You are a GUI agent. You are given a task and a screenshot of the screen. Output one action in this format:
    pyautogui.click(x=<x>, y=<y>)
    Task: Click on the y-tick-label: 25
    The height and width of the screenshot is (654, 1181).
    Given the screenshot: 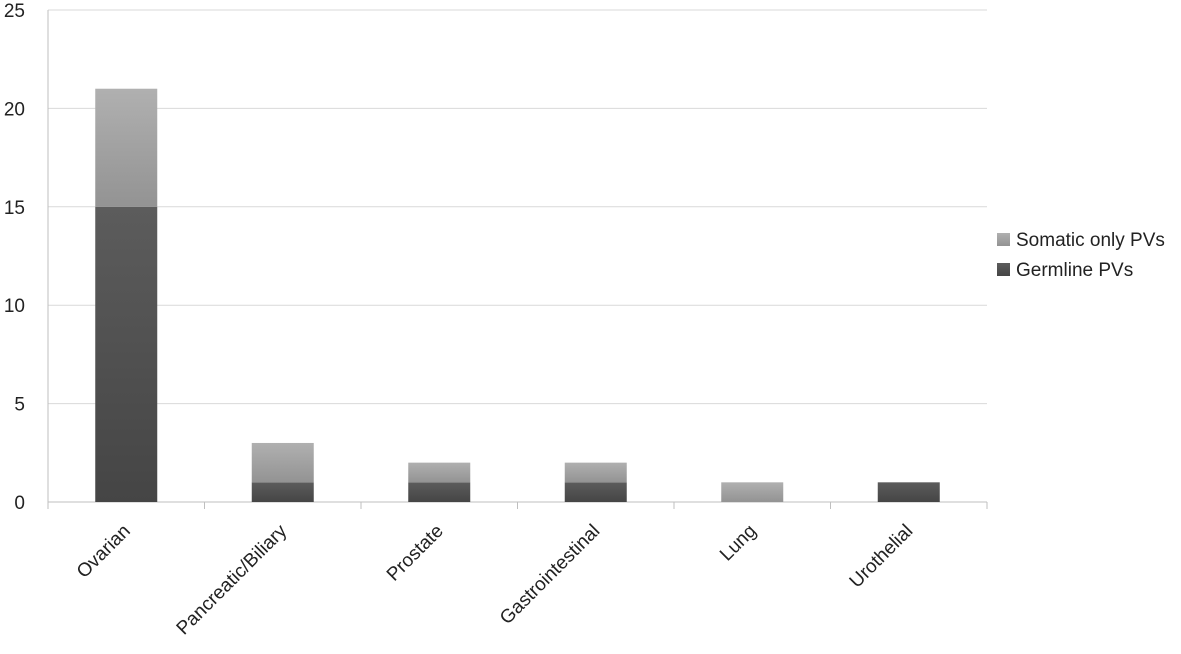 What is the action you would take?
    pyautogui.click(x=14, y=11)
    